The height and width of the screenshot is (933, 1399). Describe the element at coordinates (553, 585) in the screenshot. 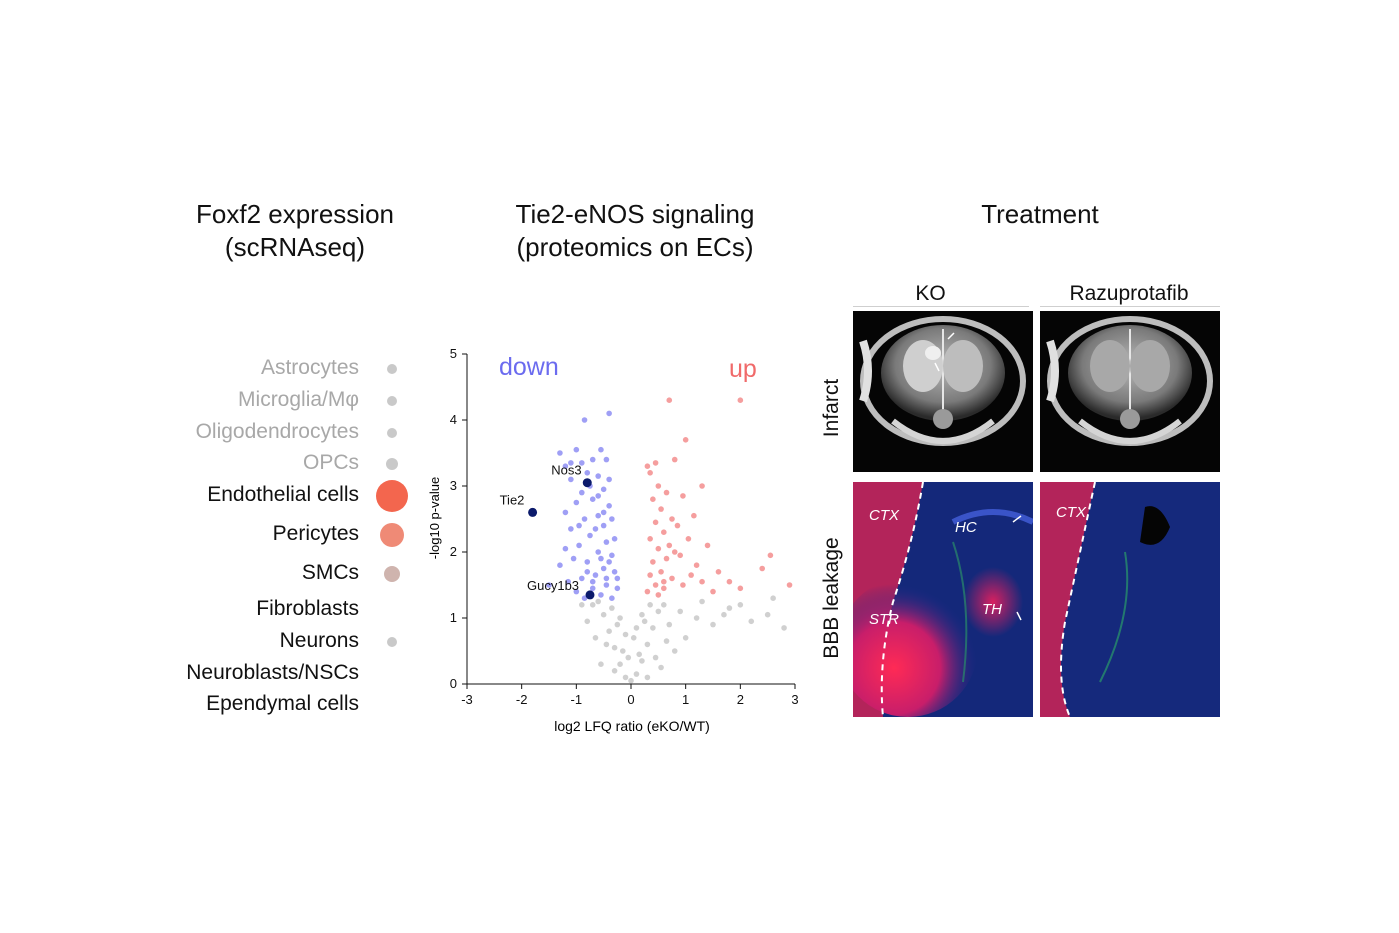

I see `highlight-label: Gucy1b3` at that location.